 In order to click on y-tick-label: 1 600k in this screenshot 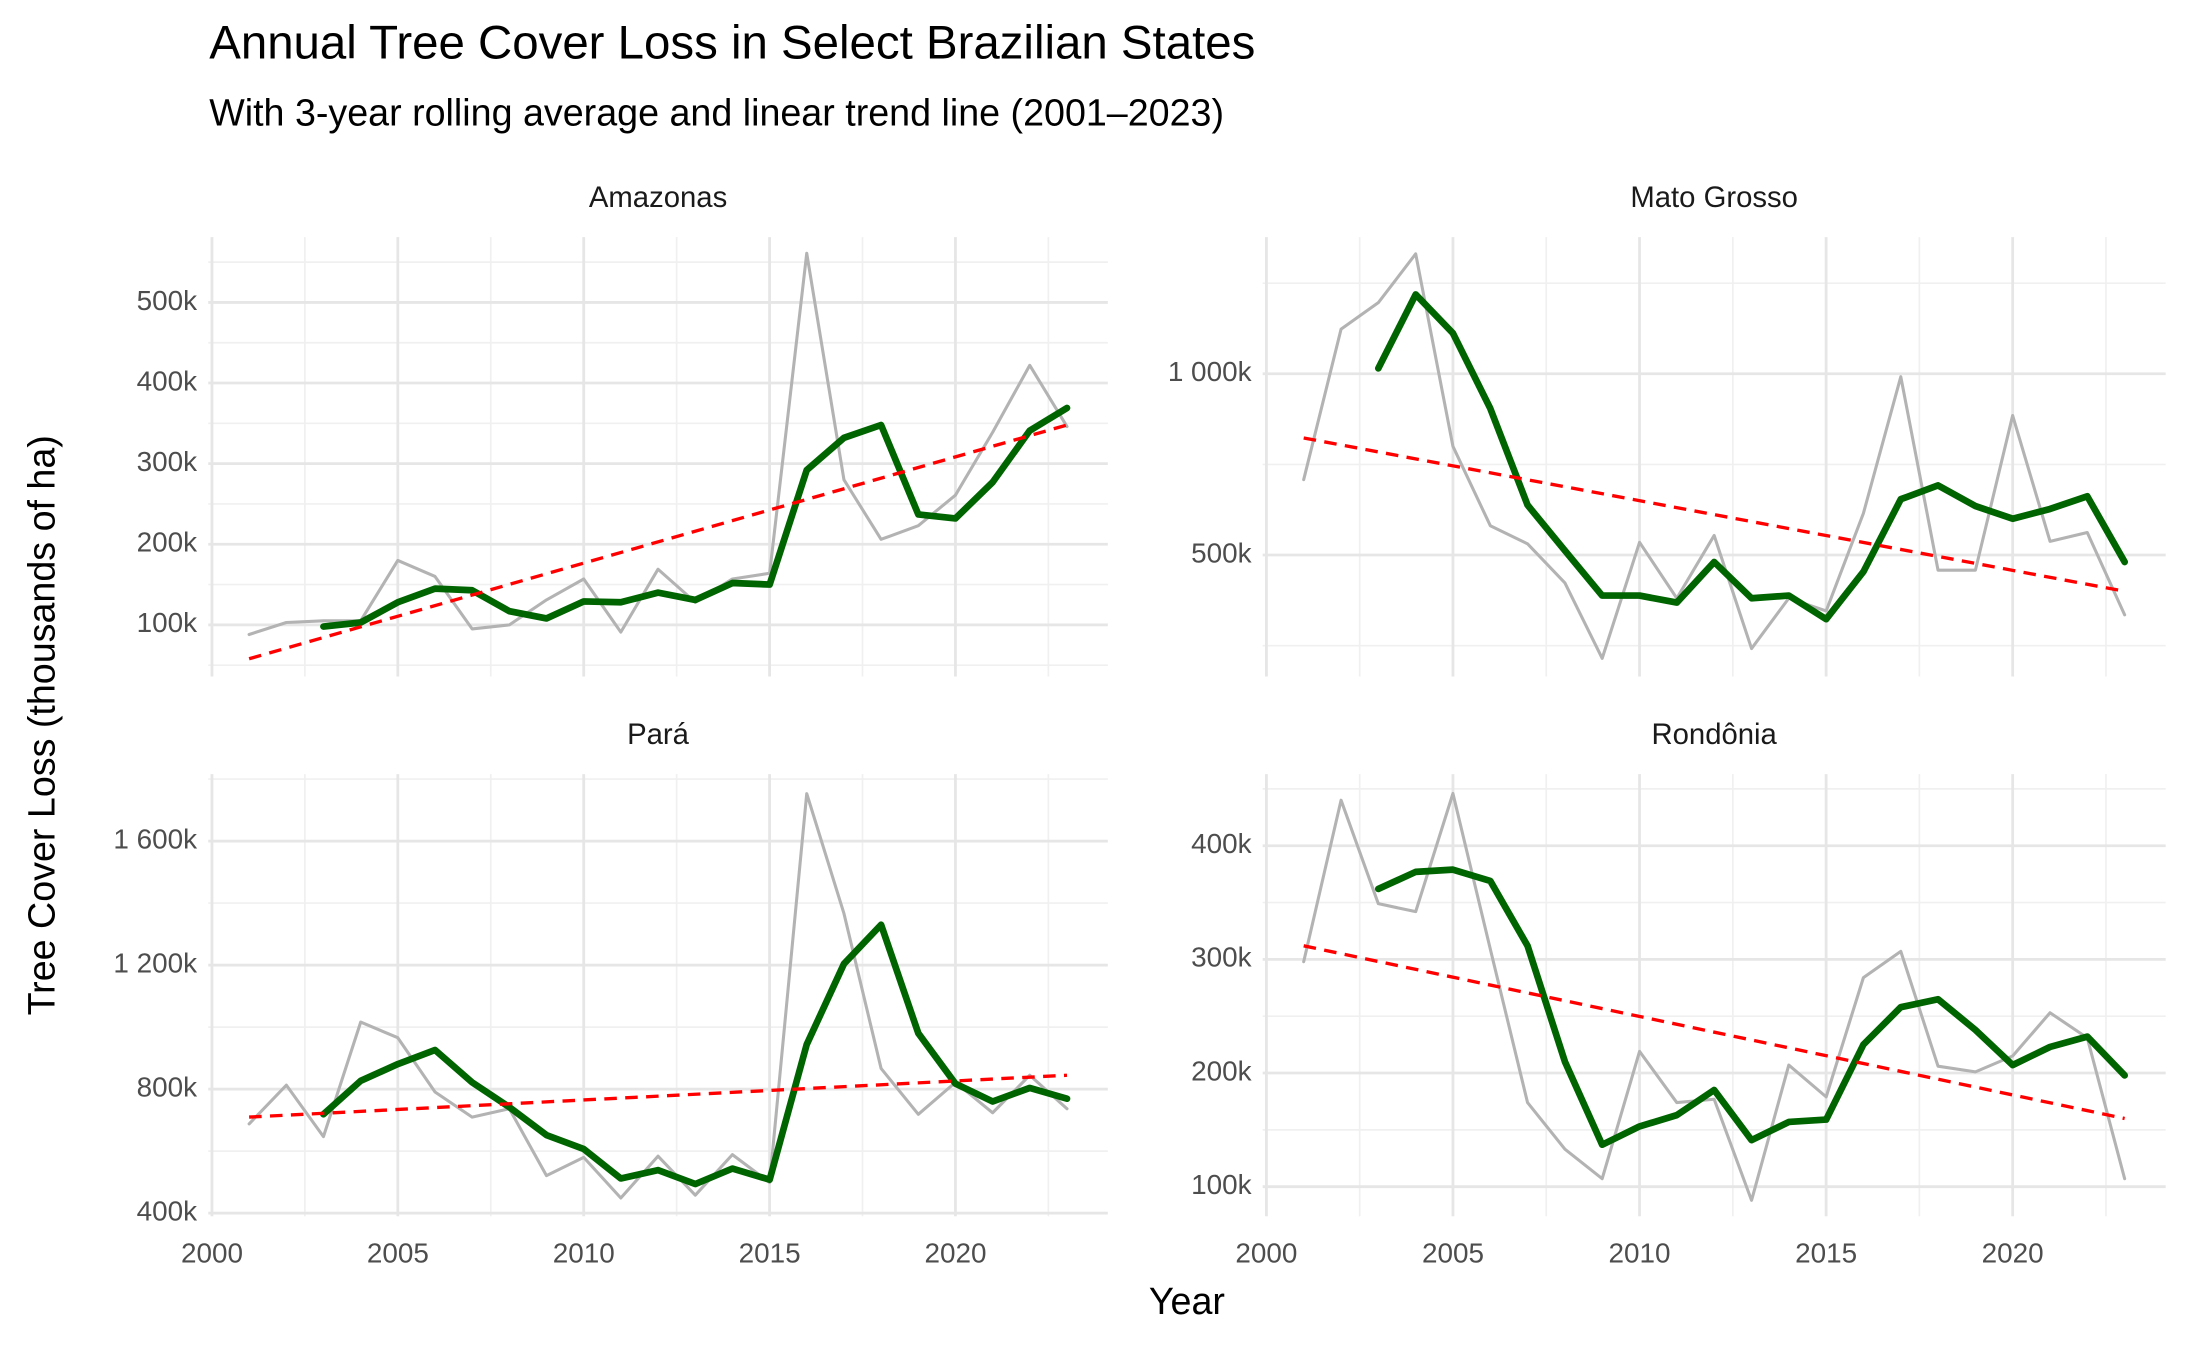, I will do `click(155, 838)`.